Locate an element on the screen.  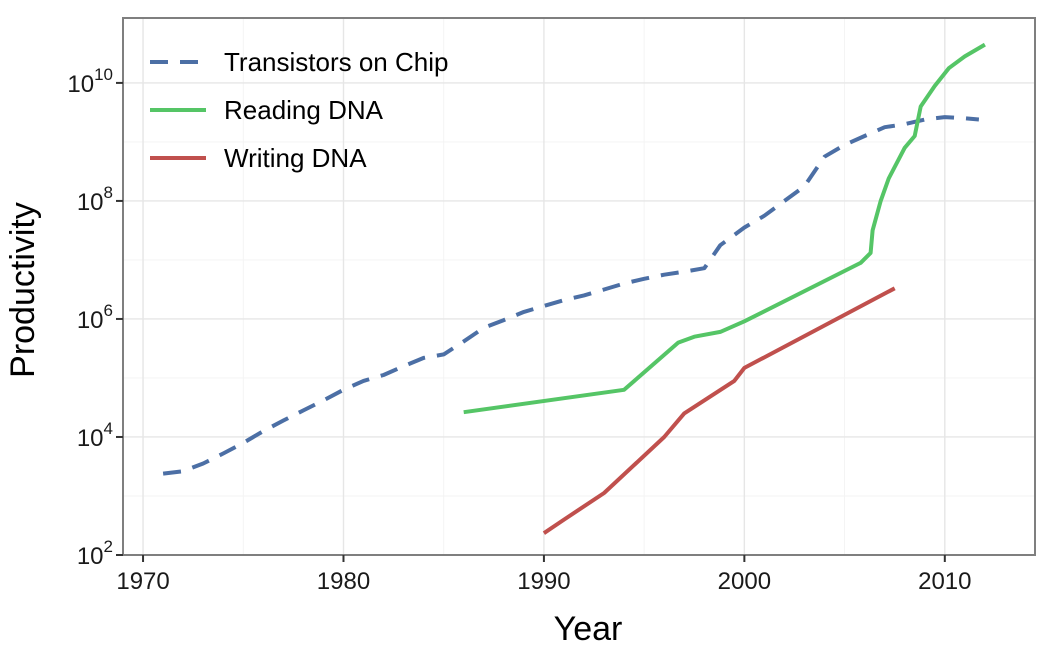
x-tick-label: 1970 is located at coordinates (142, 581).